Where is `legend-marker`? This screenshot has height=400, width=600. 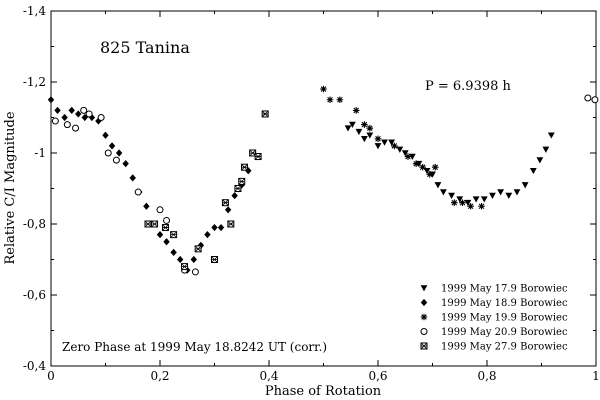 legend-marker is located at coordinates (424, 302).